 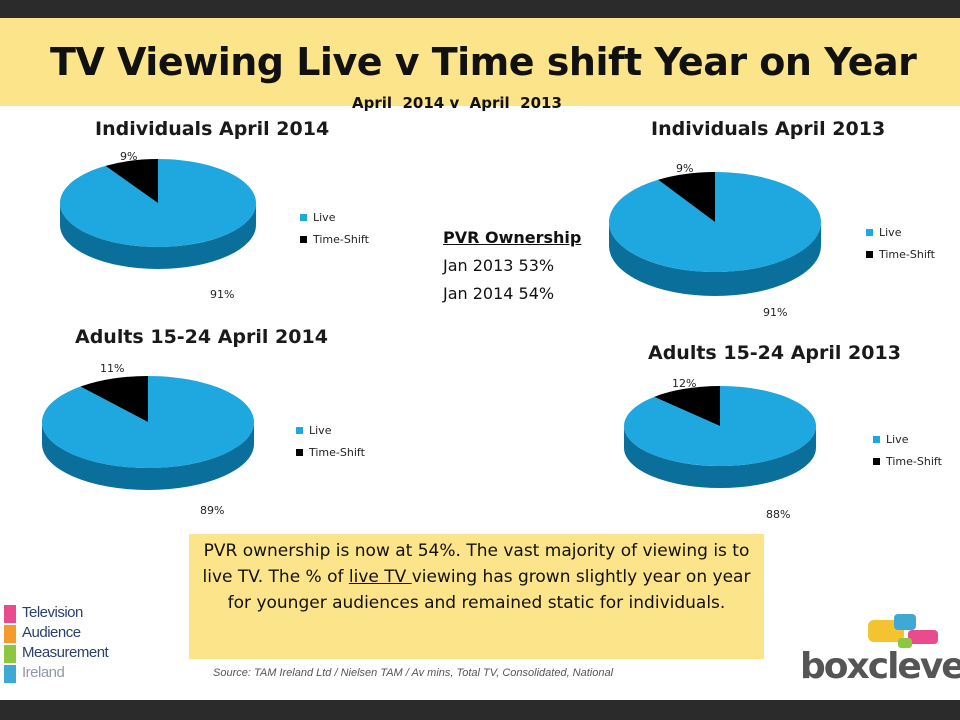 I want to click on tam-logo-line: Ireland, so click(x=43, y=672).